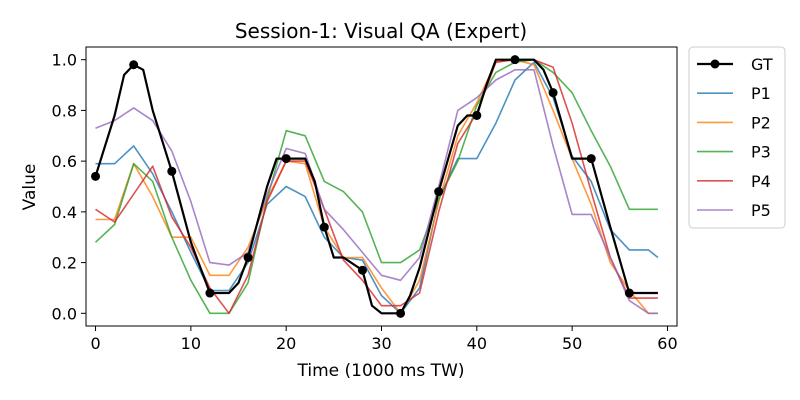  What do you see at coordinates (761, 210) in the screenshot?
I see `legend-label-p5: P5` at bounding box center [761, 210].